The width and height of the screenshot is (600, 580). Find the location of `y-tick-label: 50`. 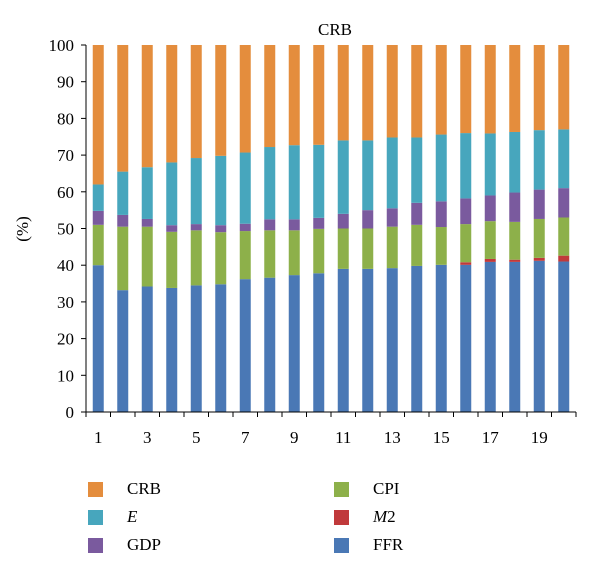

y-tick-label: 50 is located at coordinates (65, 229).